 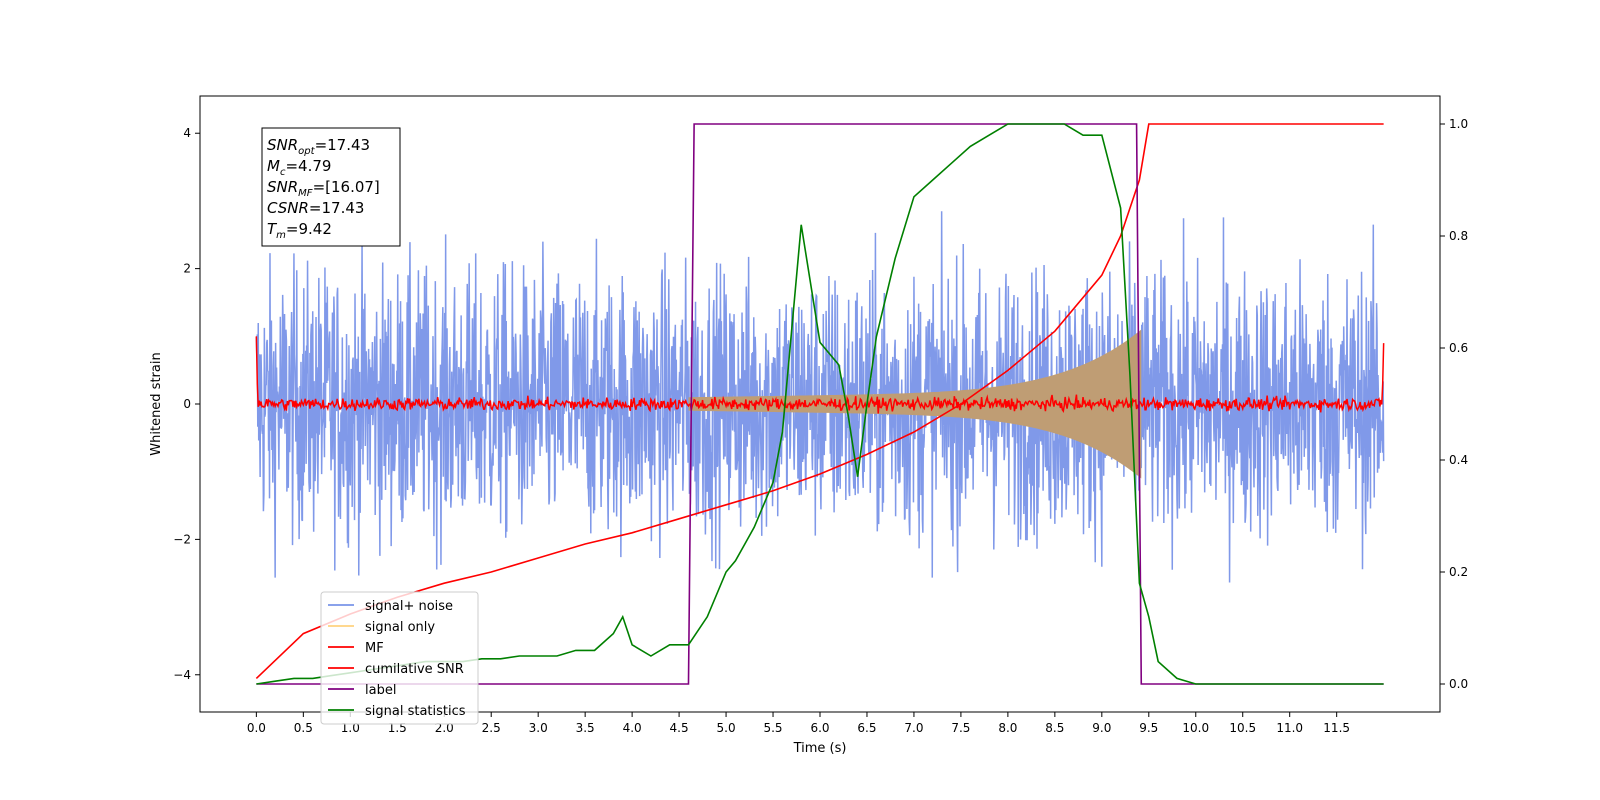 What do you see at coordinates (538, 728) in the screenshot?
I see `x-tick-label: 3.0` at bounding box center [538, 728].